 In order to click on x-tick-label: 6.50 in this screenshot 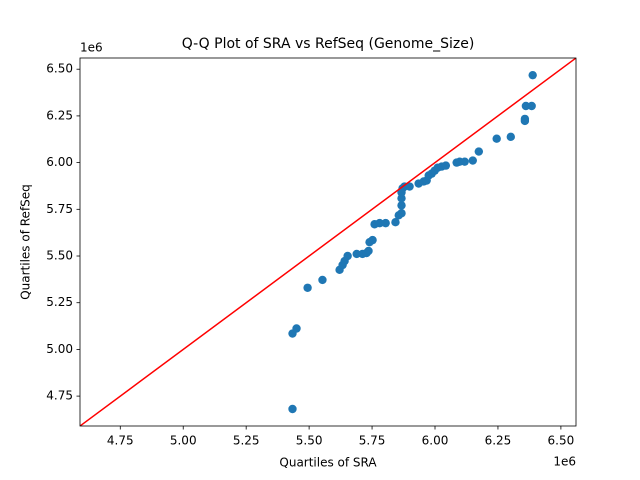, I will do `click(561, 441)`.